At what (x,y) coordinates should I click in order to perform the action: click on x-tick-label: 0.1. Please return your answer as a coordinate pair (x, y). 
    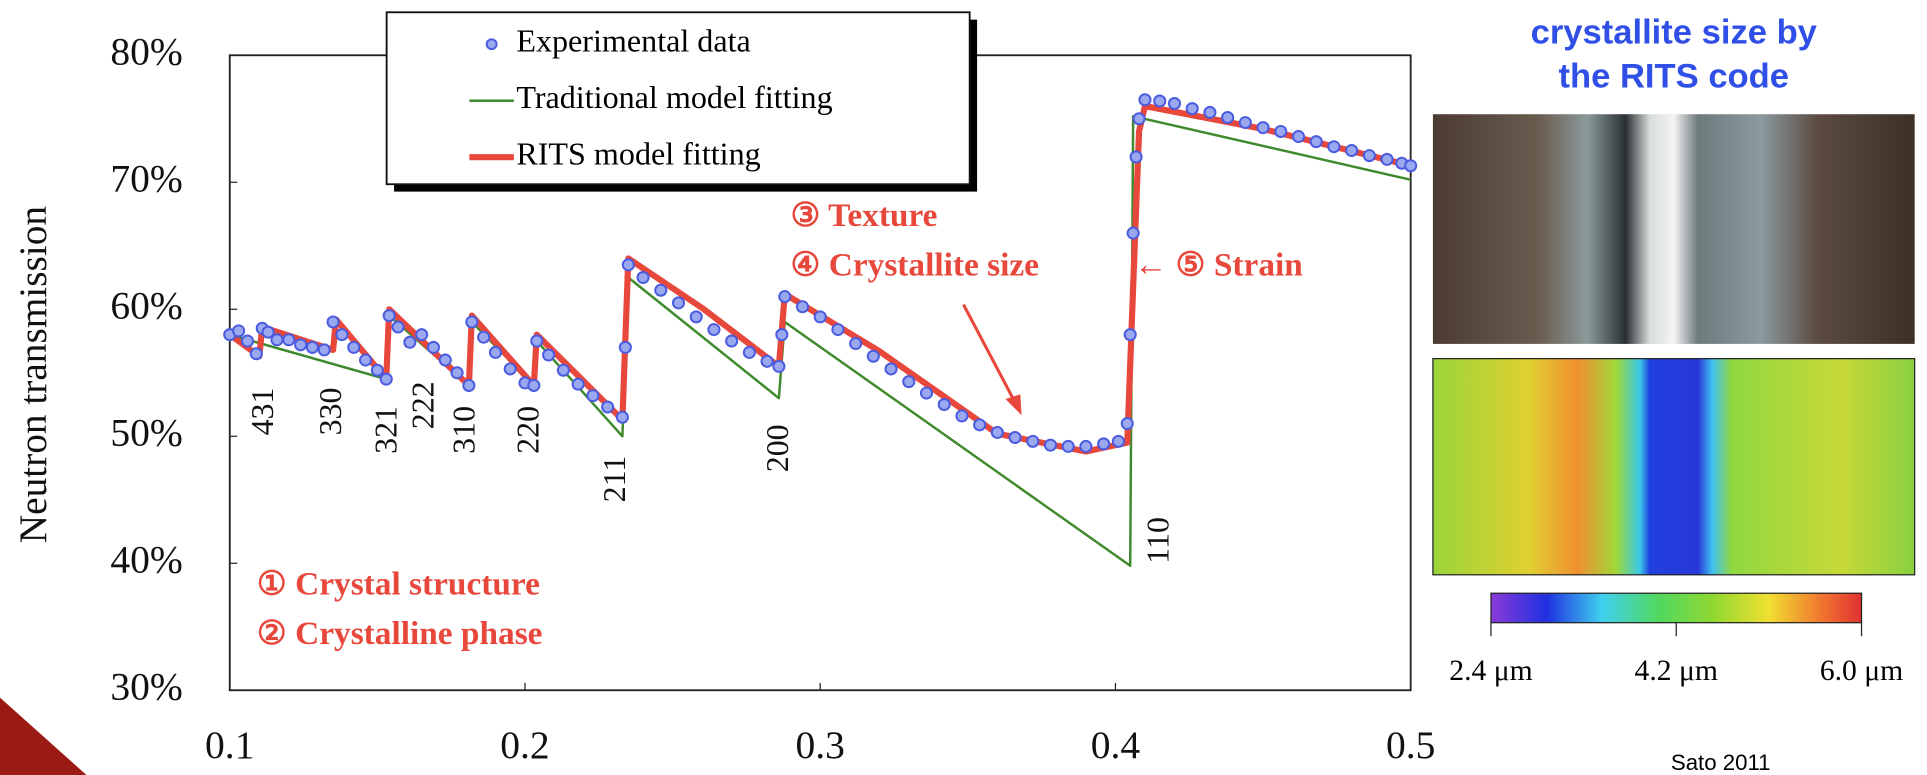
    Looking at the image, I should click on (229, 745).